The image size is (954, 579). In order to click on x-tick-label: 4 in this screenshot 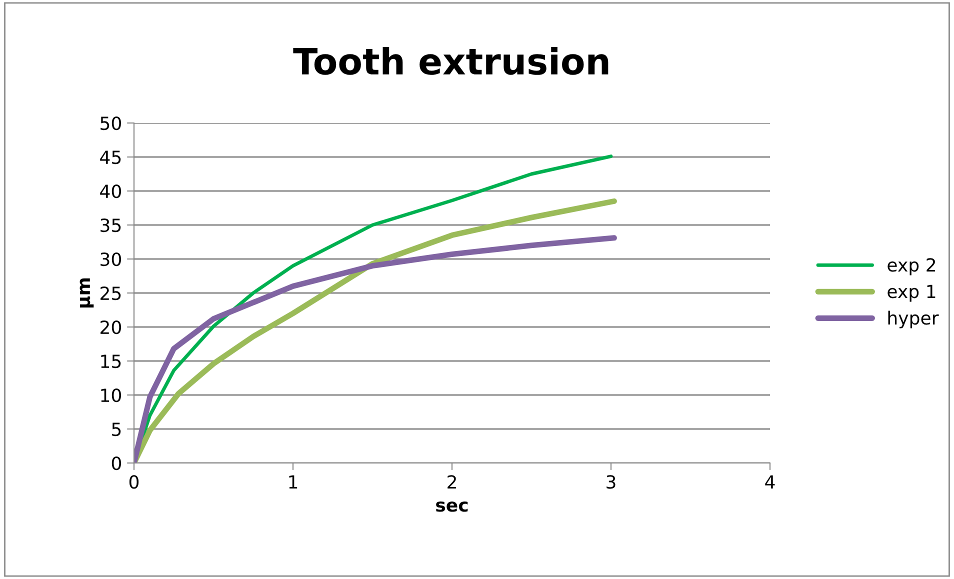, I will do `click(770, 482)`.